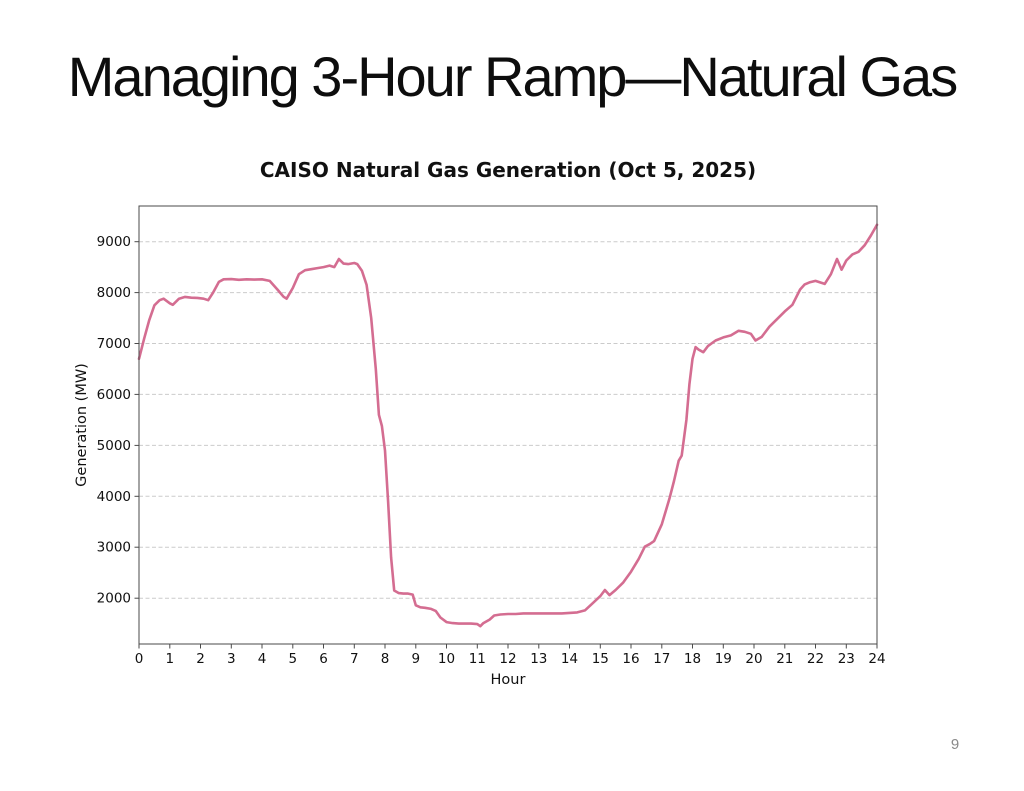 Image resolution: width=1024 pixels, height=791 pixels. What do you see at coordinates (569, 659) in the screenshot?
I see `svg-text: 14` at bounding box center [569, 659].